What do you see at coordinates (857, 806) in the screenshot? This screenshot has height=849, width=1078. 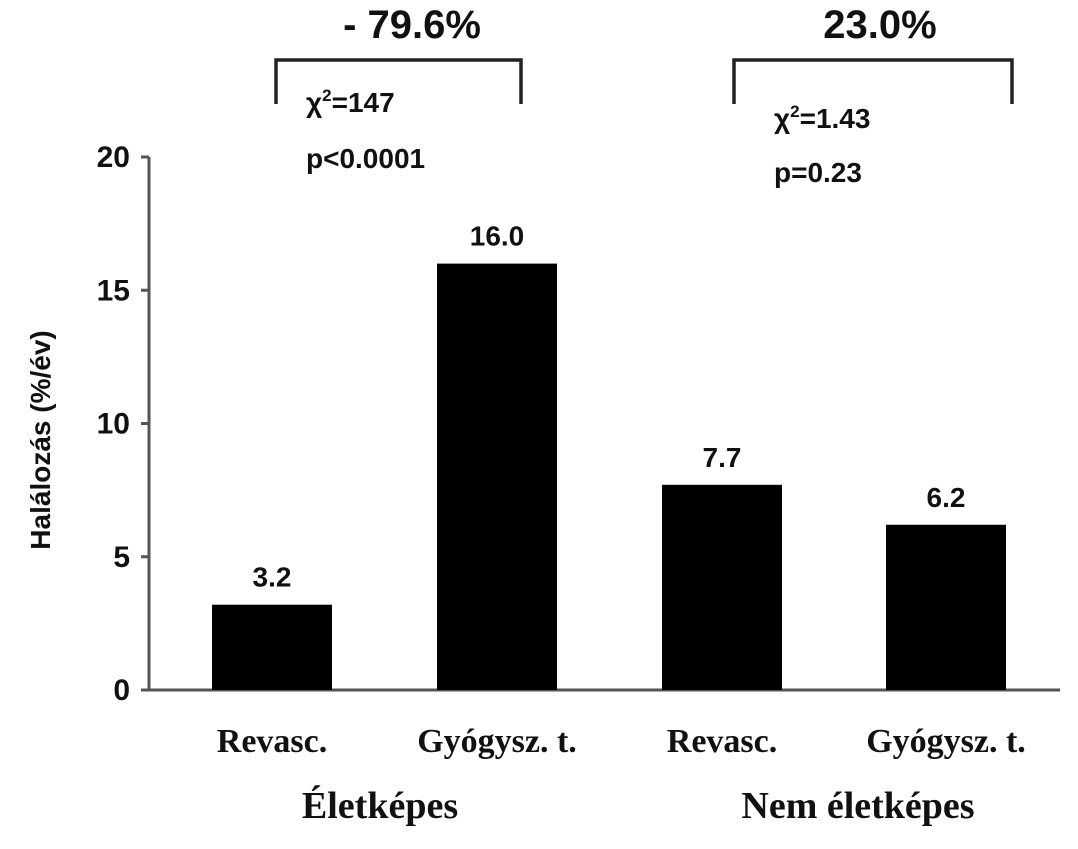 I see `group-label-nem-eletkepes: Nem életképes` at bounding box center [857, 806].